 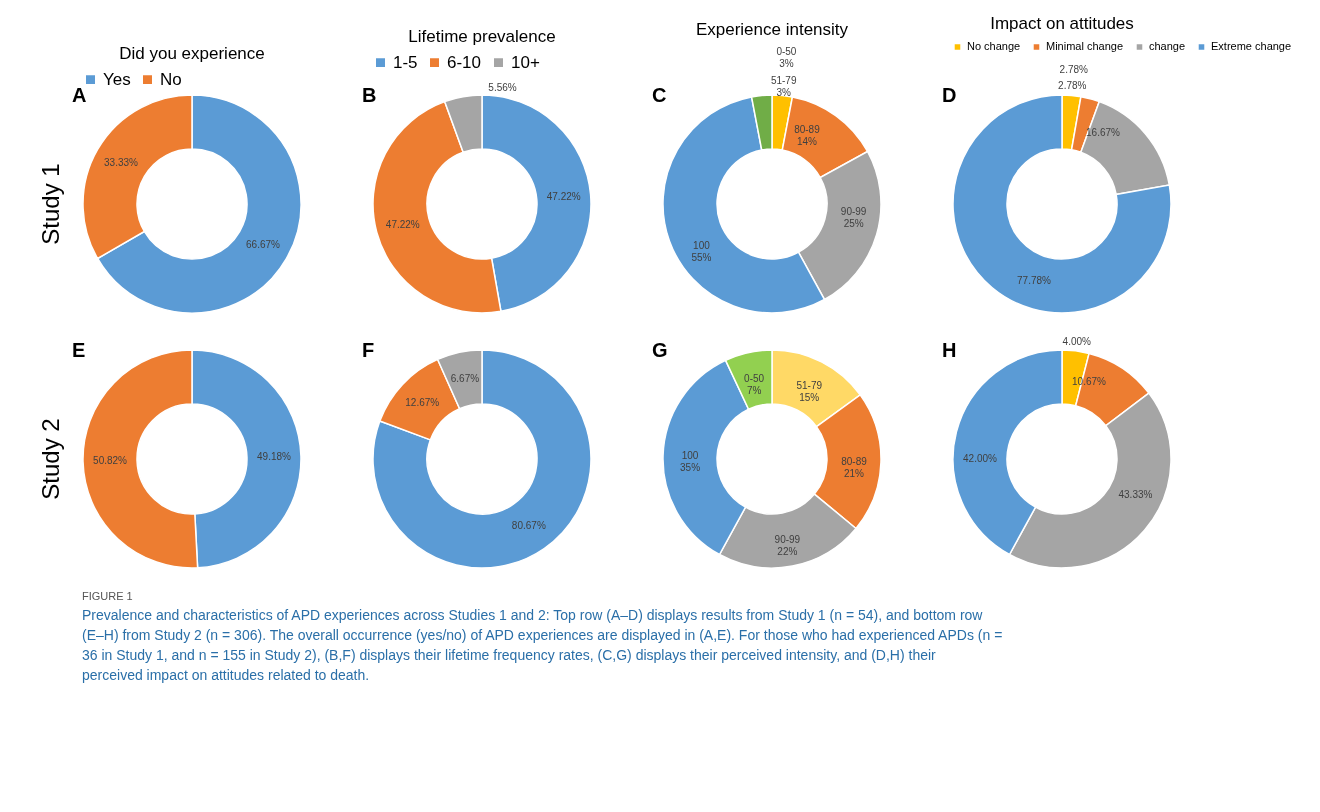 I want to click on text: C, so click(x=659, y=95).